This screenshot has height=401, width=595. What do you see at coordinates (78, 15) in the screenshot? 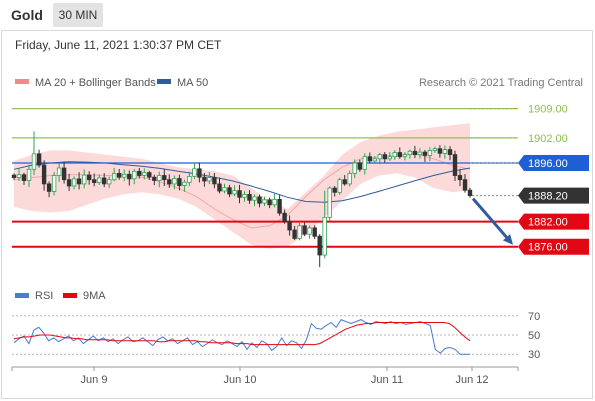
I see `timeframe-badge: 30 MIN` at bounding box center [78, 15].